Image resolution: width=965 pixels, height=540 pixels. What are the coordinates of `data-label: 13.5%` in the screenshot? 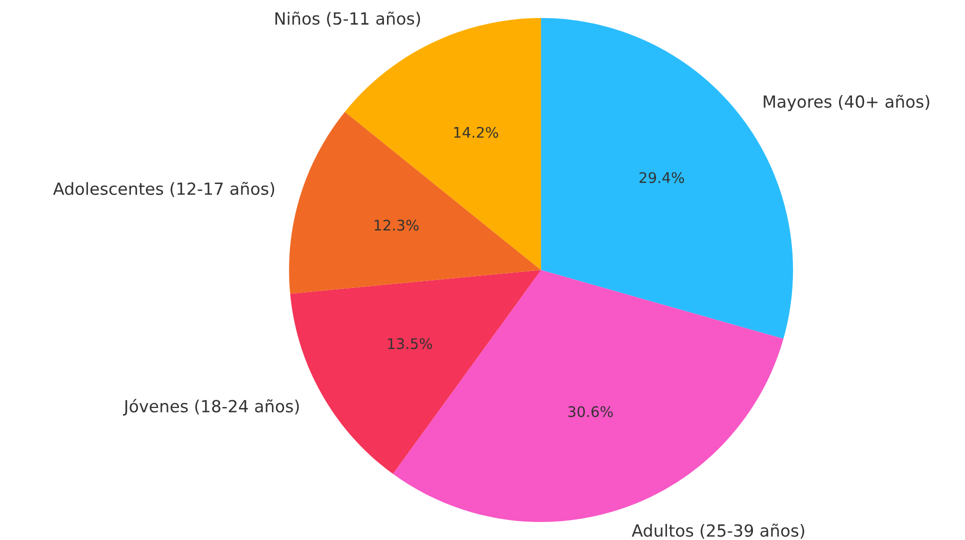 It's located at (410, 344).